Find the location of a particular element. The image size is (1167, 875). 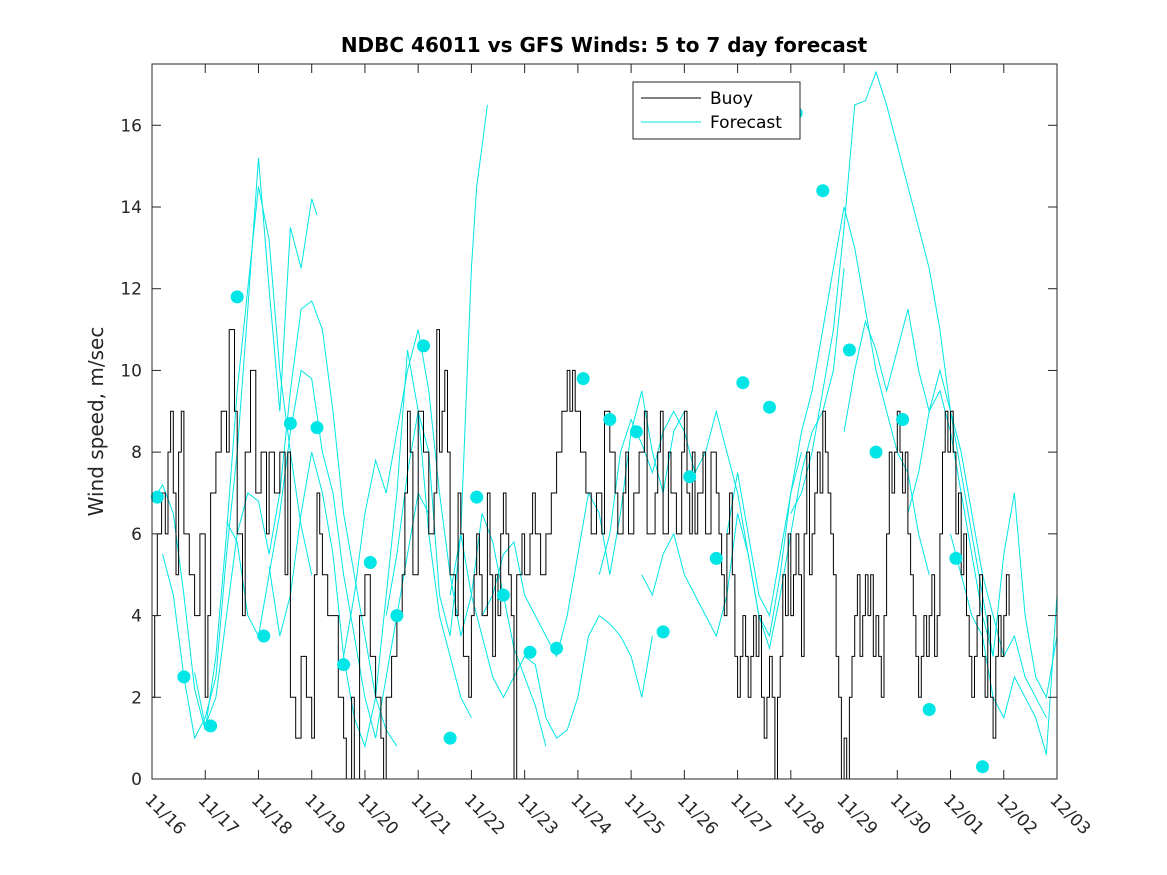

y-tick-label: 4 is located at coordinates (136, 617).